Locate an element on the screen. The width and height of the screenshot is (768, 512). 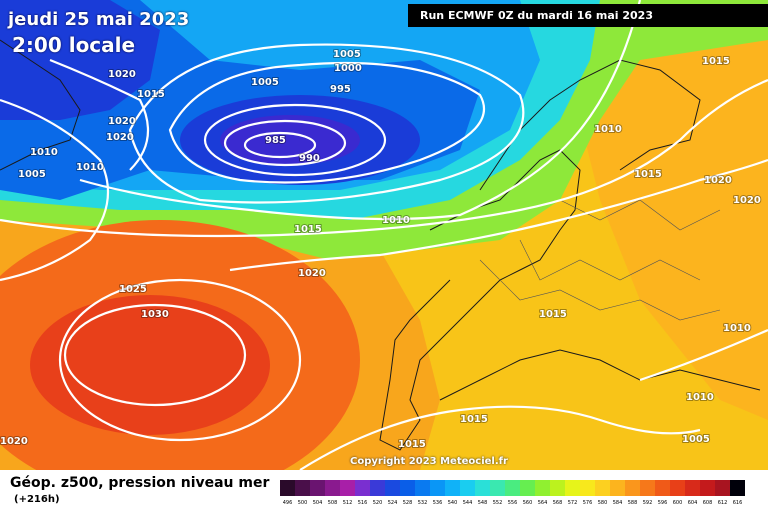
isobar-1015-greenland is located at coordinates (99, 114).